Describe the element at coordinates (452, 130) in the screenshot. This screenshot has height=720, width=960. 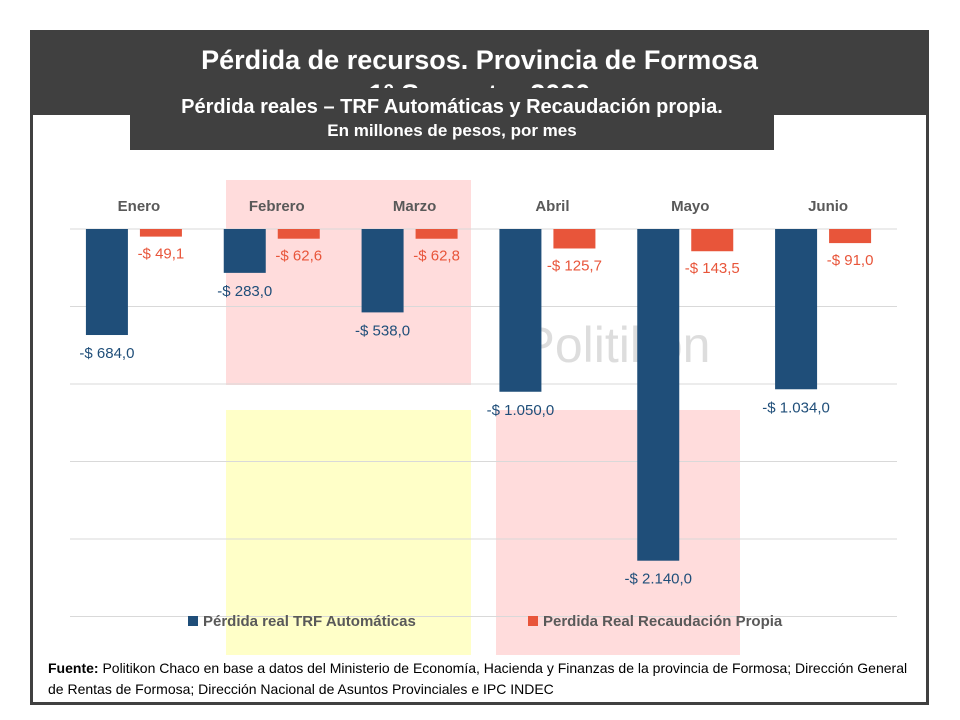
I see `chart-subtitle: En millones de pesos, por mes` at that location.